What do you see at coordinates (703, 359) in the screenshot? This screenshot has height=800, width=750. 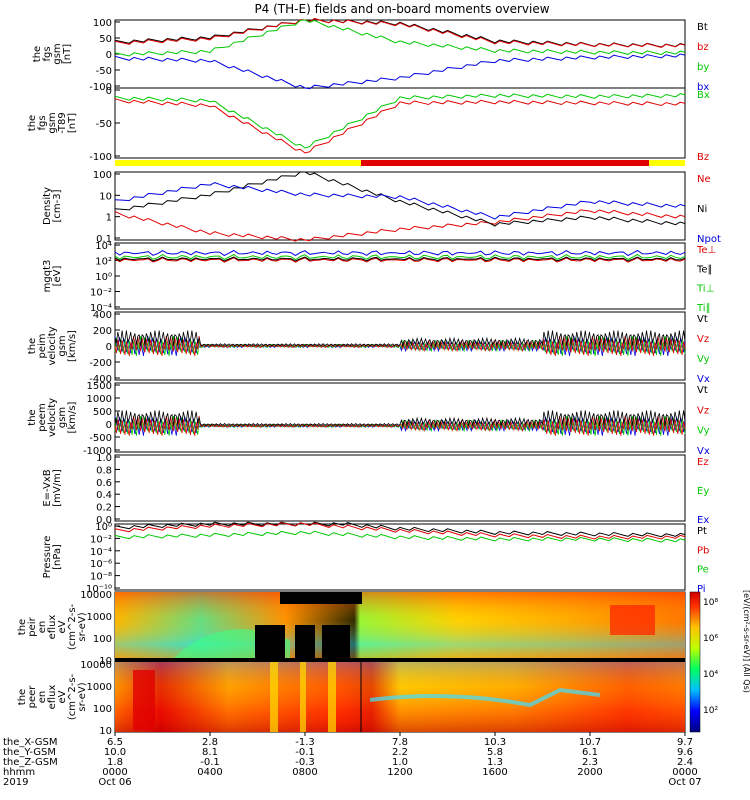 I see `legend-Vy: Vy` at bounding box center [703, 359].